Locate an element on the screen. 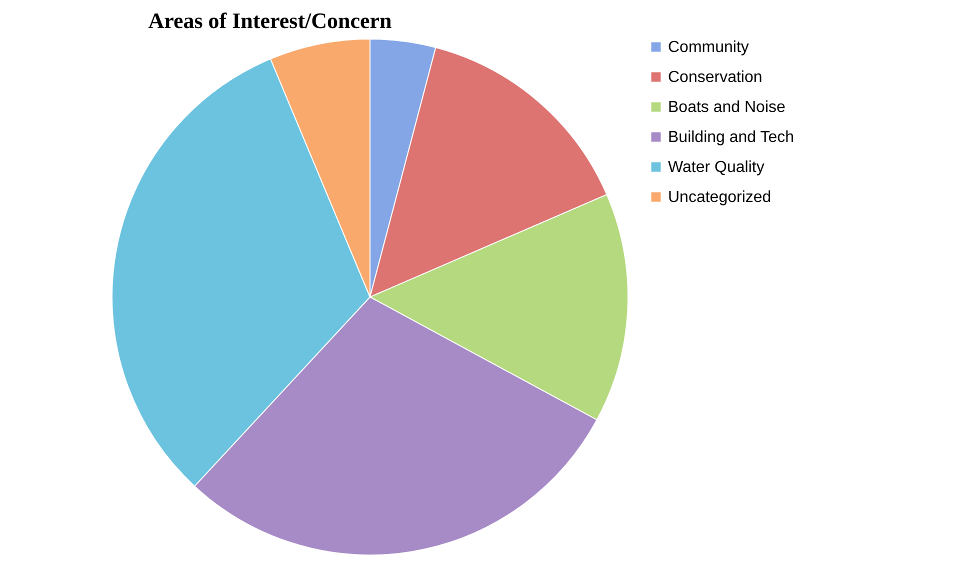 Image resolution: width=957 pixels, height=577 pixels. legend-label: Conservation is located at coordinates (715, 77).